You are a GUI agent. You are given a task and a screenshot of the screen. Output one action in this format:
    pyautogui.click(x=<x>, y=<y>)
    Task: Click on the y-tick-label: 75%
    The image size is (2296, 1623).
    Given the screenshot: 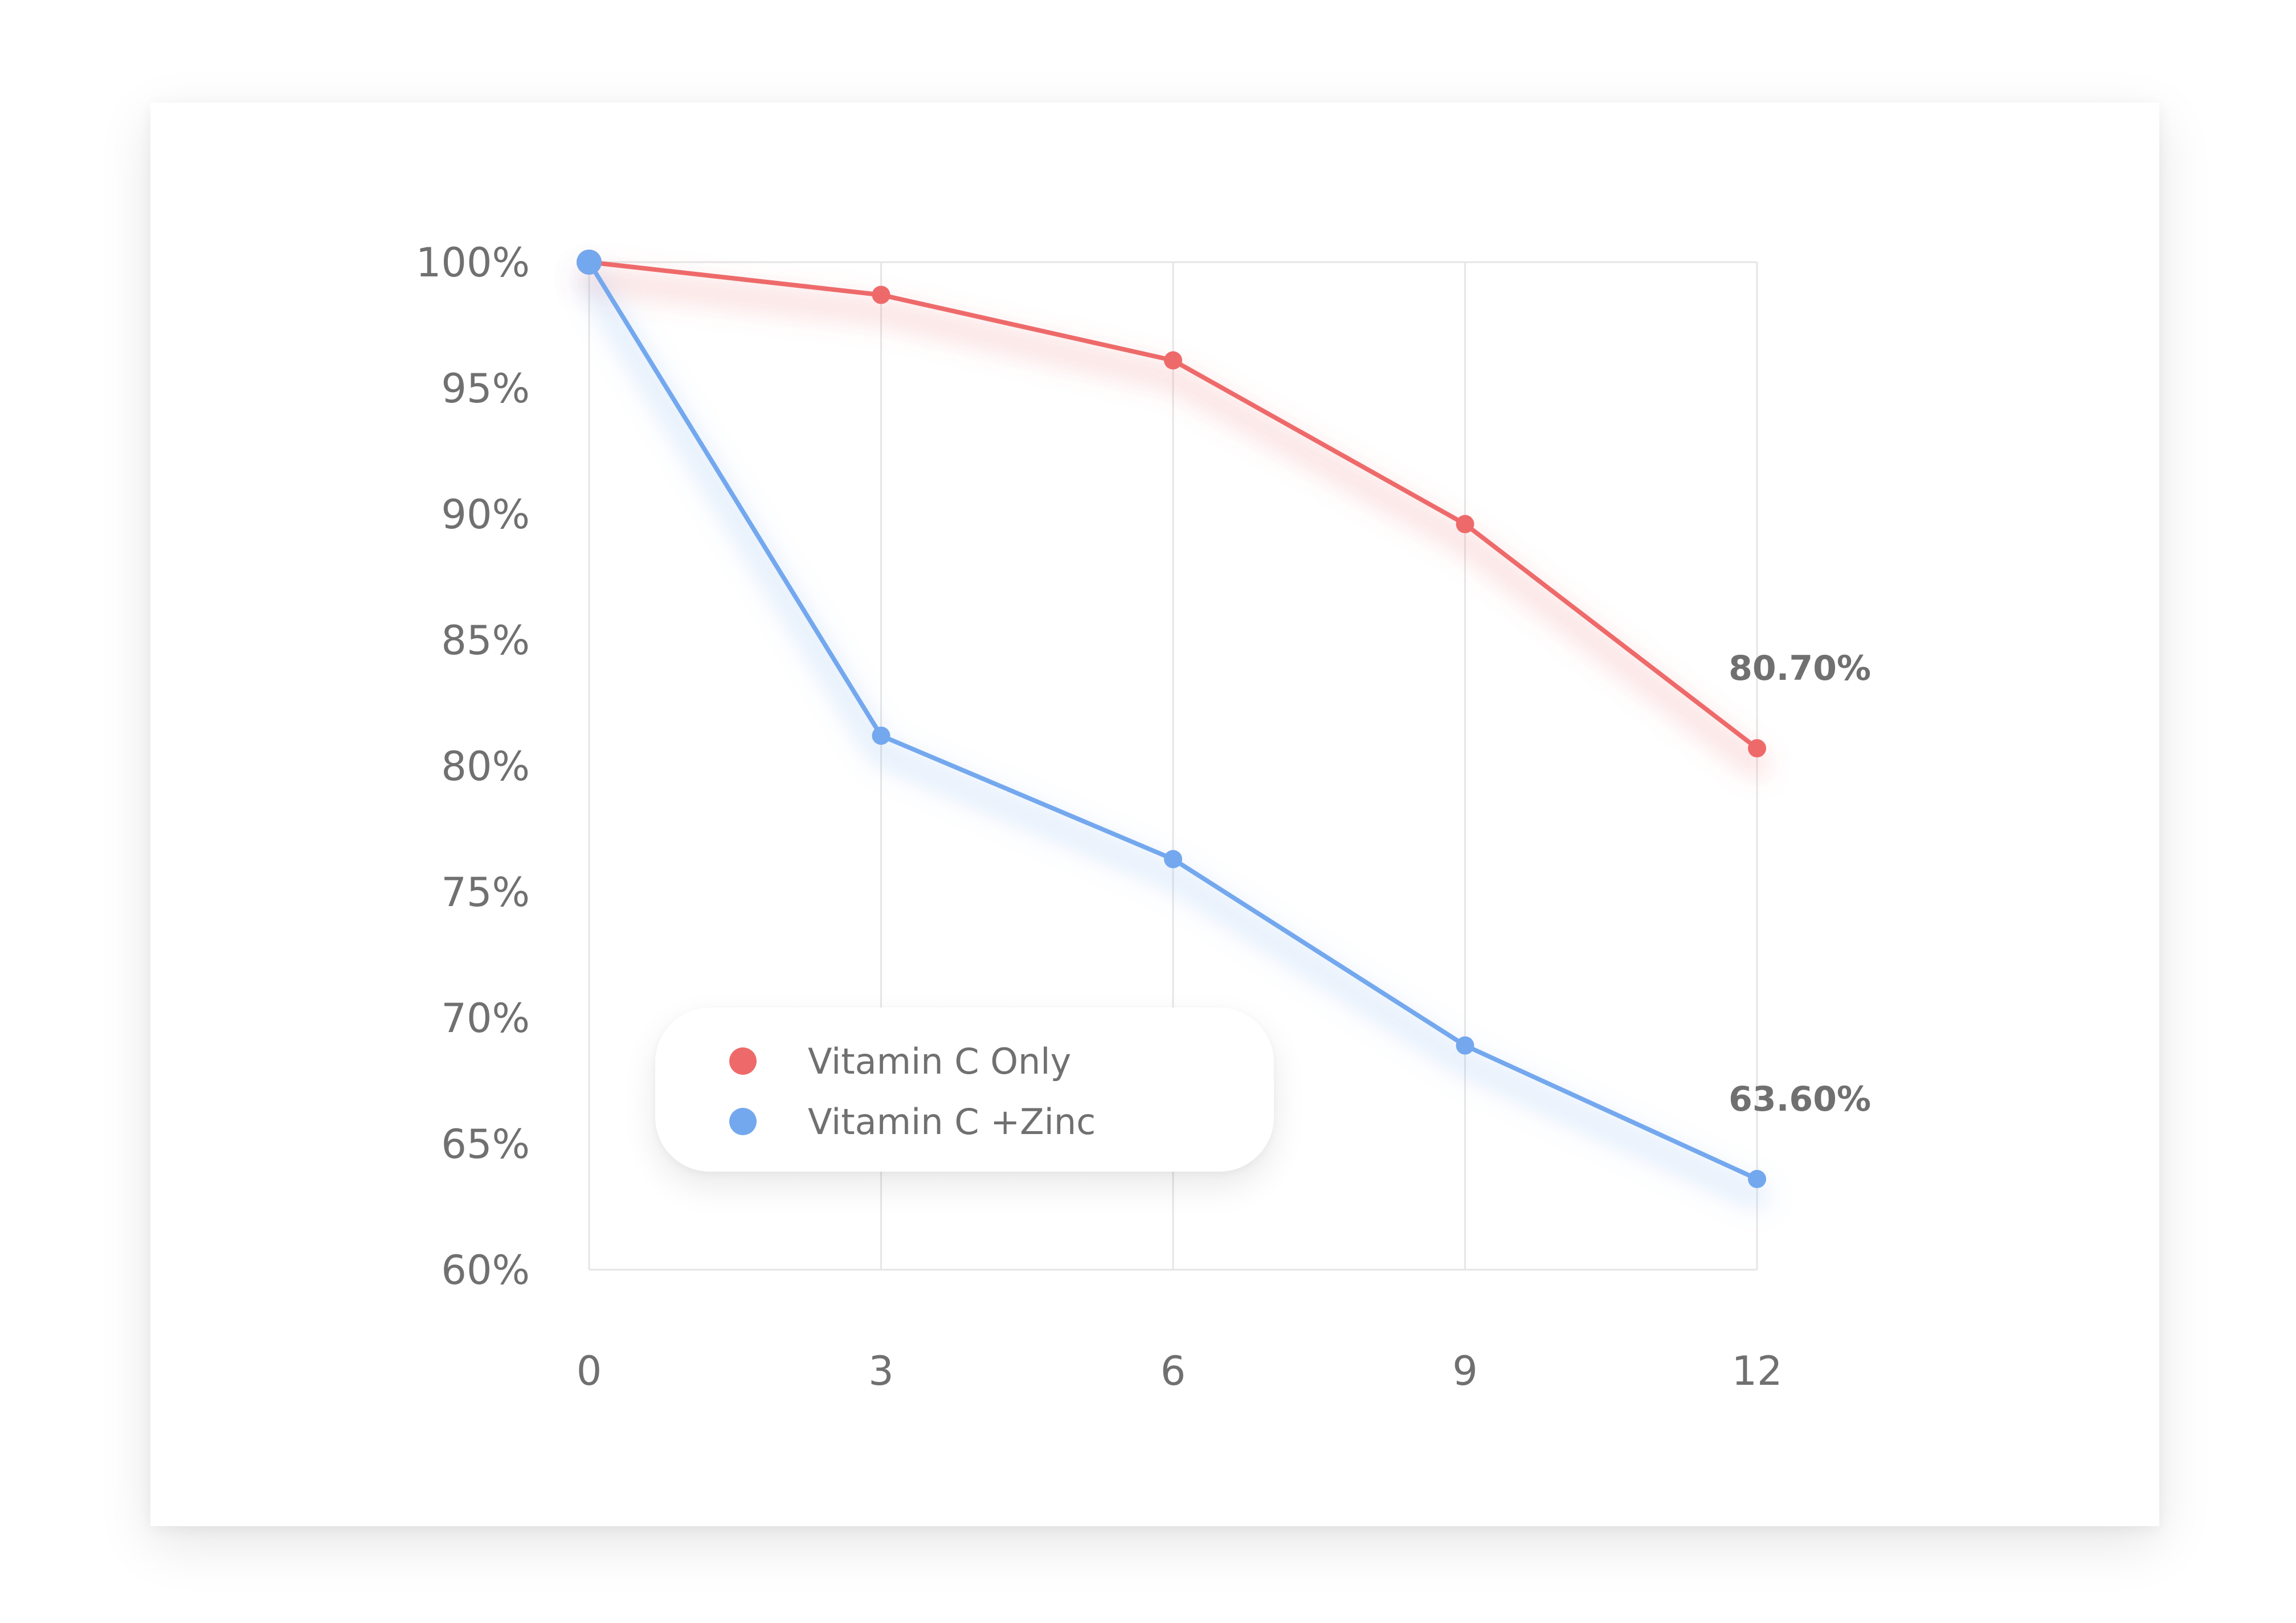 What is the action you would take?
    pyautogui.click(x=485, y=892)
    